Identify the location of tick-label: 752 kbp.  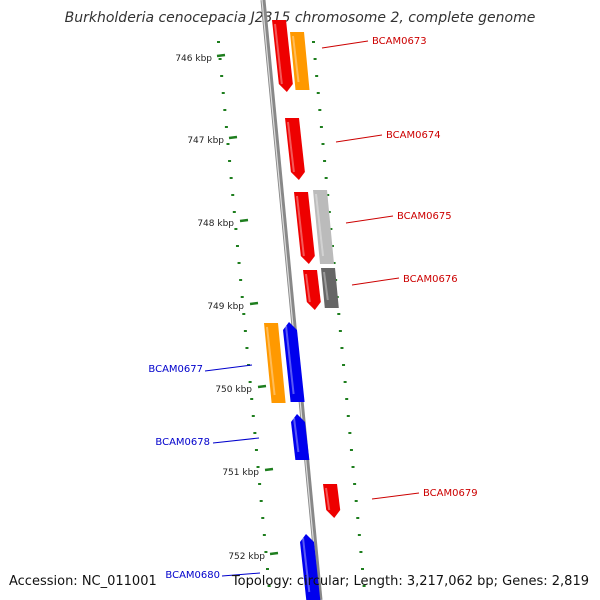
(246, 557).